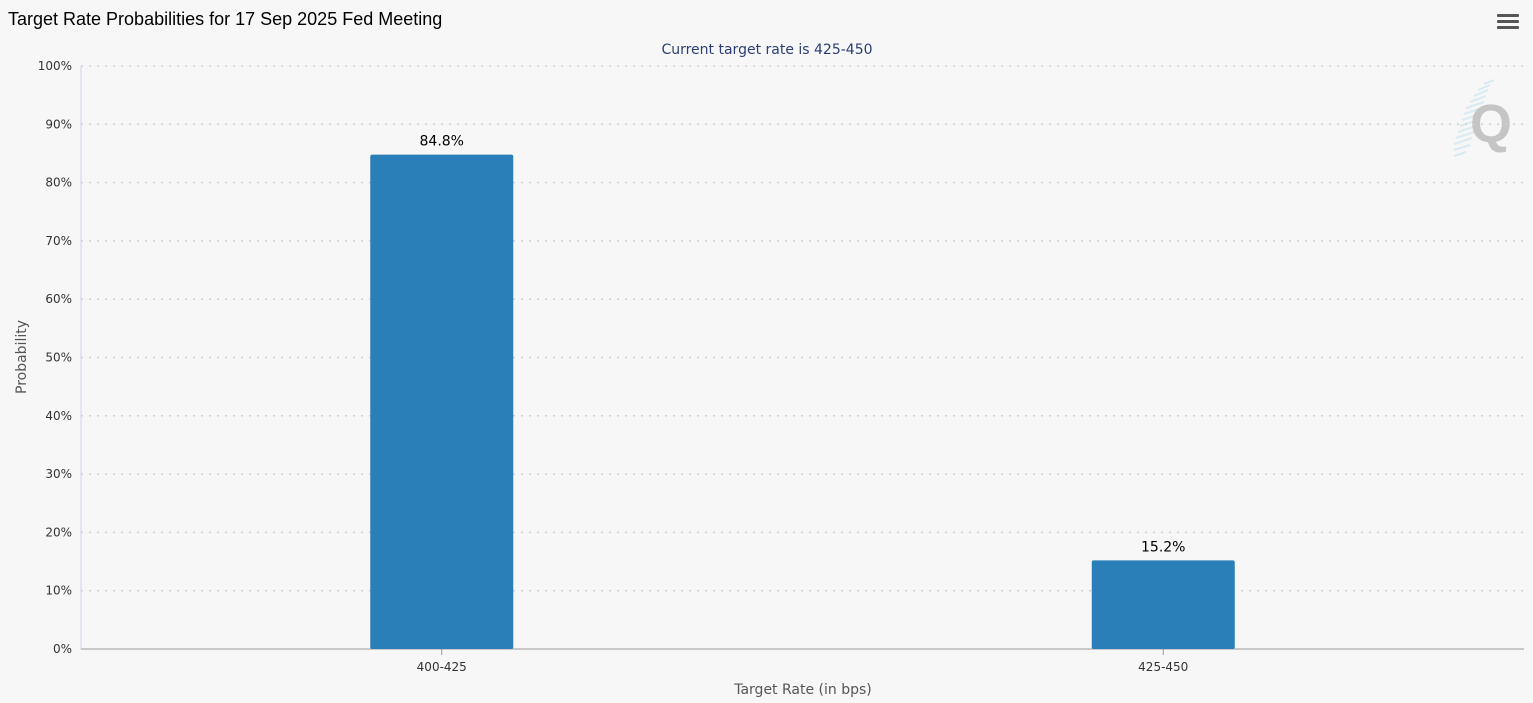  I want to click on y-tick-label: 30%, so click(58, 474).